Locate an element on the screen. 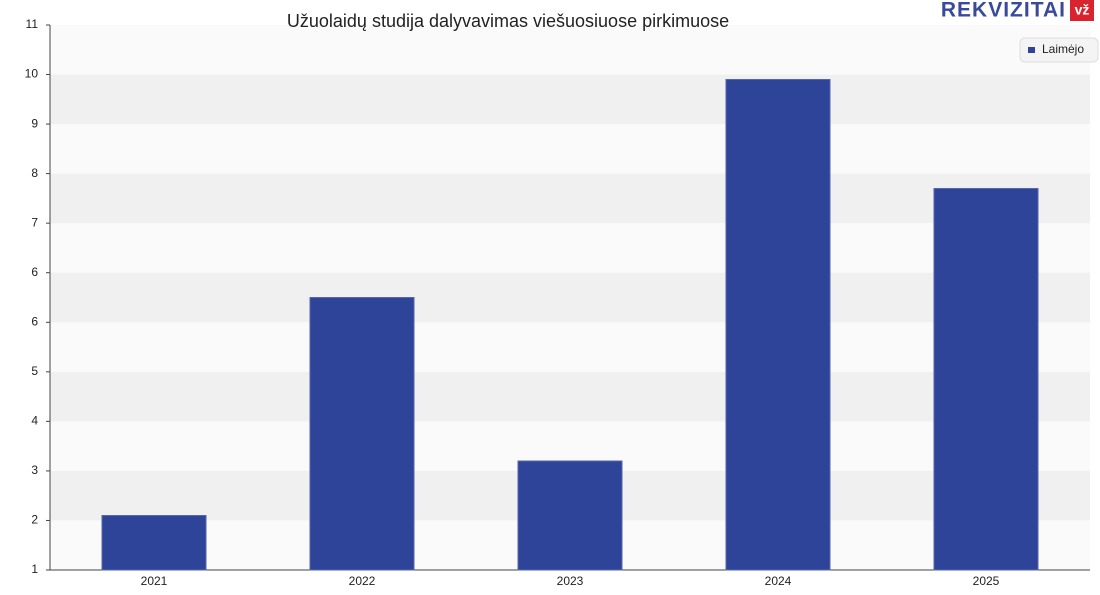 This screenshot has height=595, width=1100. legend-swatch is located at coordinates (1031, 50).